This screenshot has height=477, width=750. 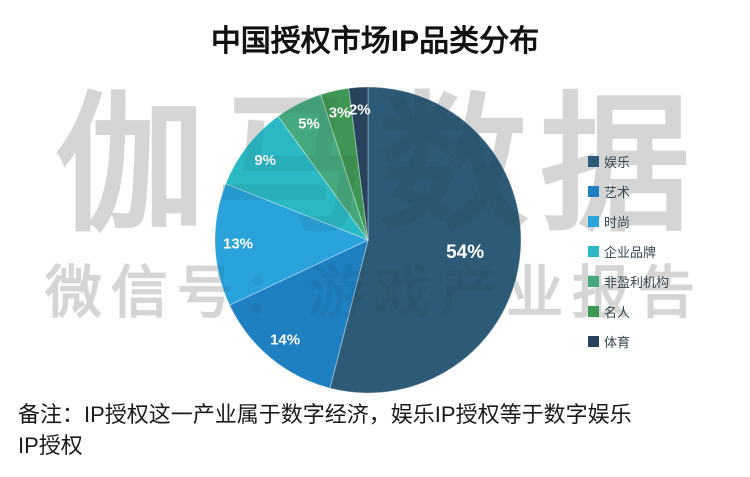 What do you see at coordinates (375, 41) in the screenshot?
I see `chart-title: 中国授权市场IP品类分布` at bounding box center [375, 41].